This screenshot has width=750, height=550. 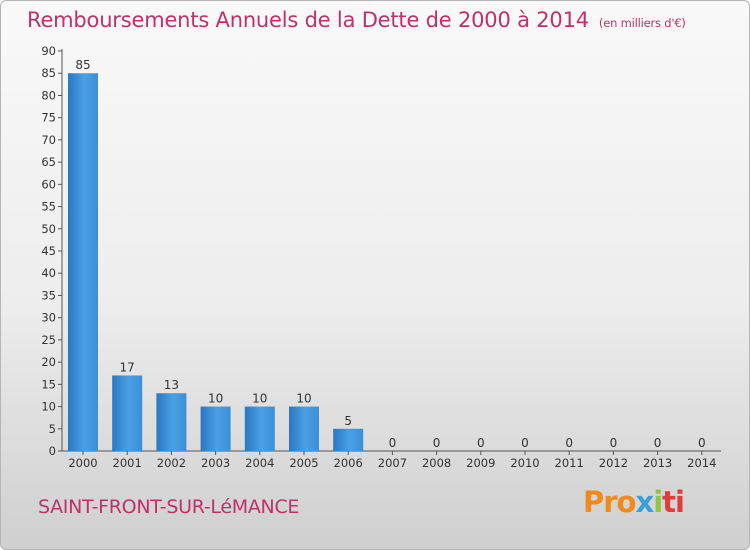 I want to click on x-tick-label: 2014, so click(x=701, y=463).